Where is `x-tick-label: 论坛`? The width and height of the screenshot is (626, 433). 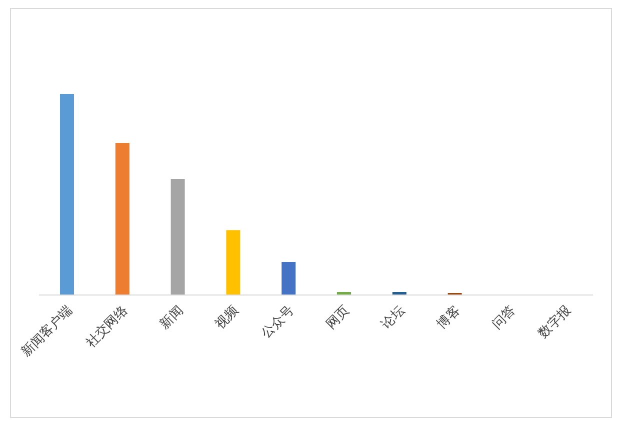 x-tick-label: 论坛 is located at coordinates (393, 317).